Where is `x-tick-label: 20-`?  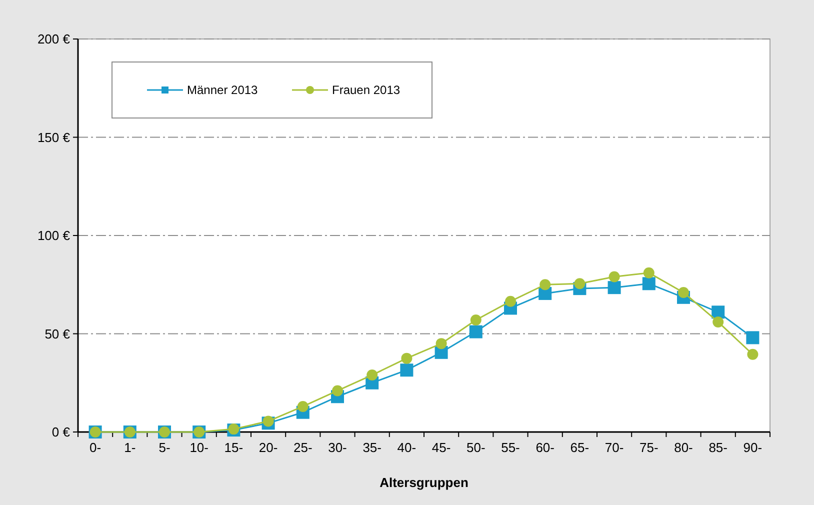
x-tick-label: 20- is located at coordinates (268, 447).